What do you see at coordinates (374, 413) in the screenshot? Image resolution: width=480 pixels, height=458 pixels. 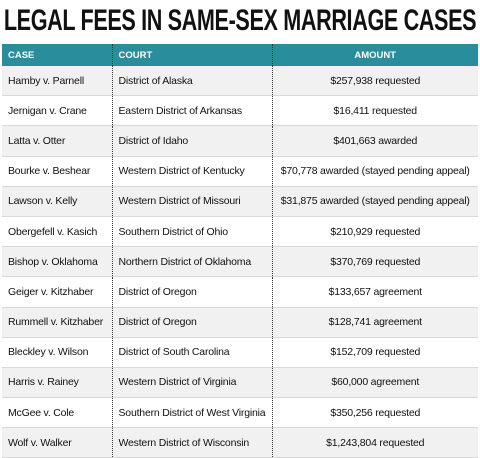 I see `amount-cell: $350,256 requested` at bounding box center [374, 413].